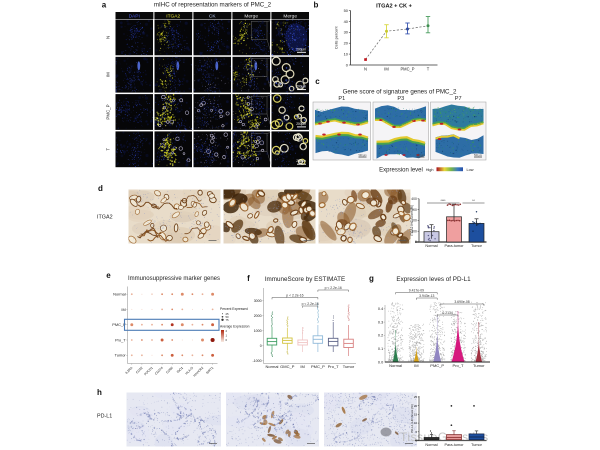  I want to click on svg-text: 0.2134, so click(447, 313).